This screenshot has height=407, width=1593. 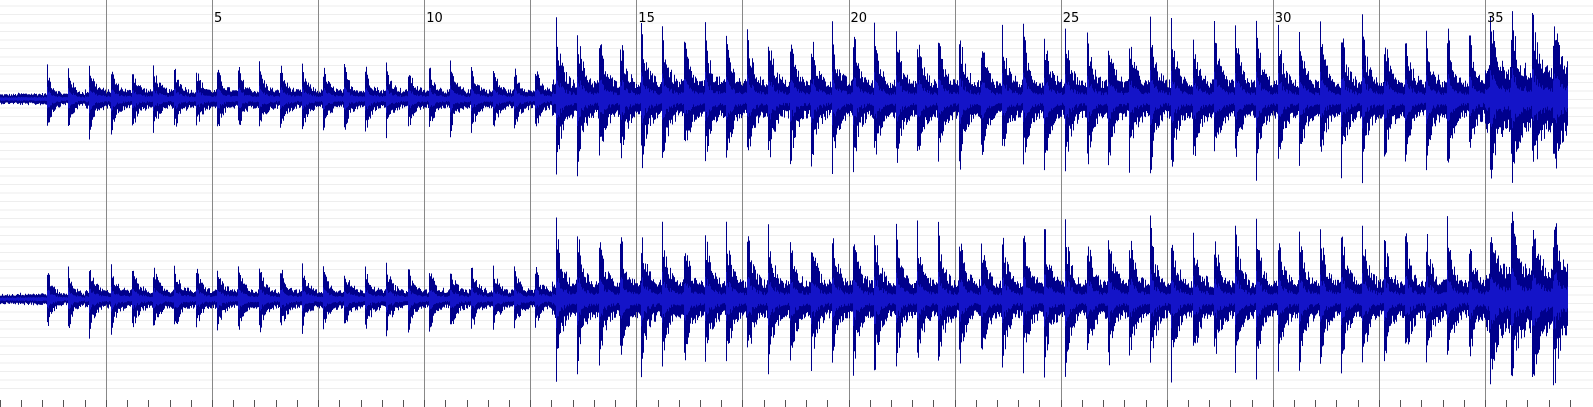 I want to click on ruler-label: 20, so click(x=859, y=18).